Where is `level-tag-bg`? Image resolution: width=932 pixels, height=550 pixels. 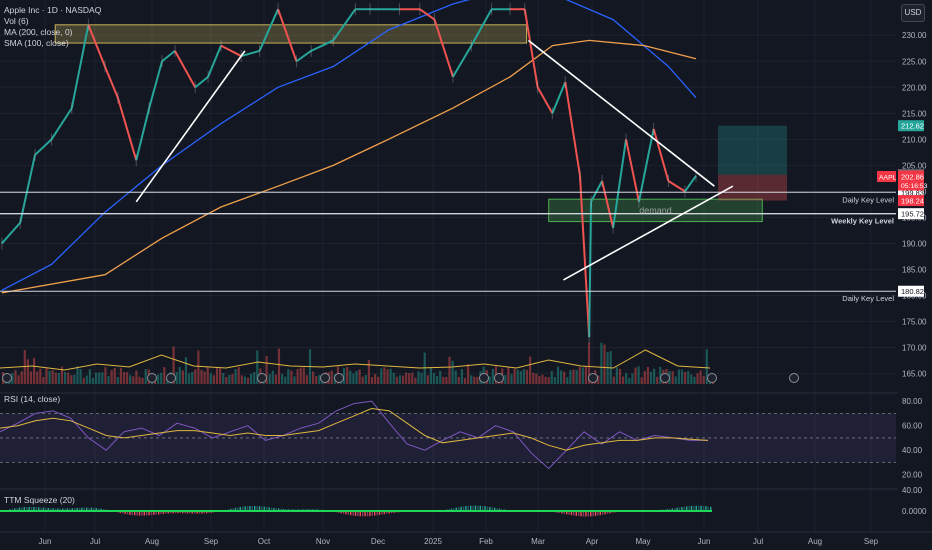
level-tag-bg is located at coordinates (911, 214).